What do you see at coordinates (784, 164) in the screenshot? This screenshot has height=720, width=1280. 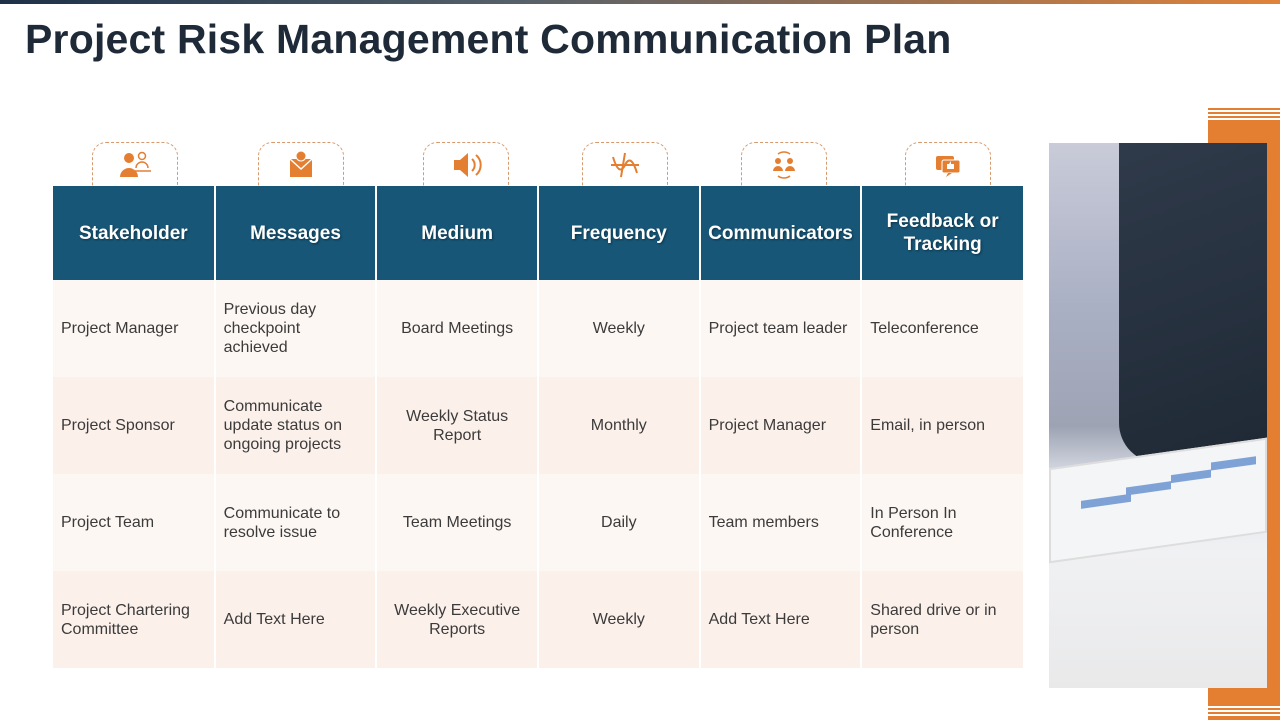 I see `people-cycle-icon` at bounding box center [784, 164].